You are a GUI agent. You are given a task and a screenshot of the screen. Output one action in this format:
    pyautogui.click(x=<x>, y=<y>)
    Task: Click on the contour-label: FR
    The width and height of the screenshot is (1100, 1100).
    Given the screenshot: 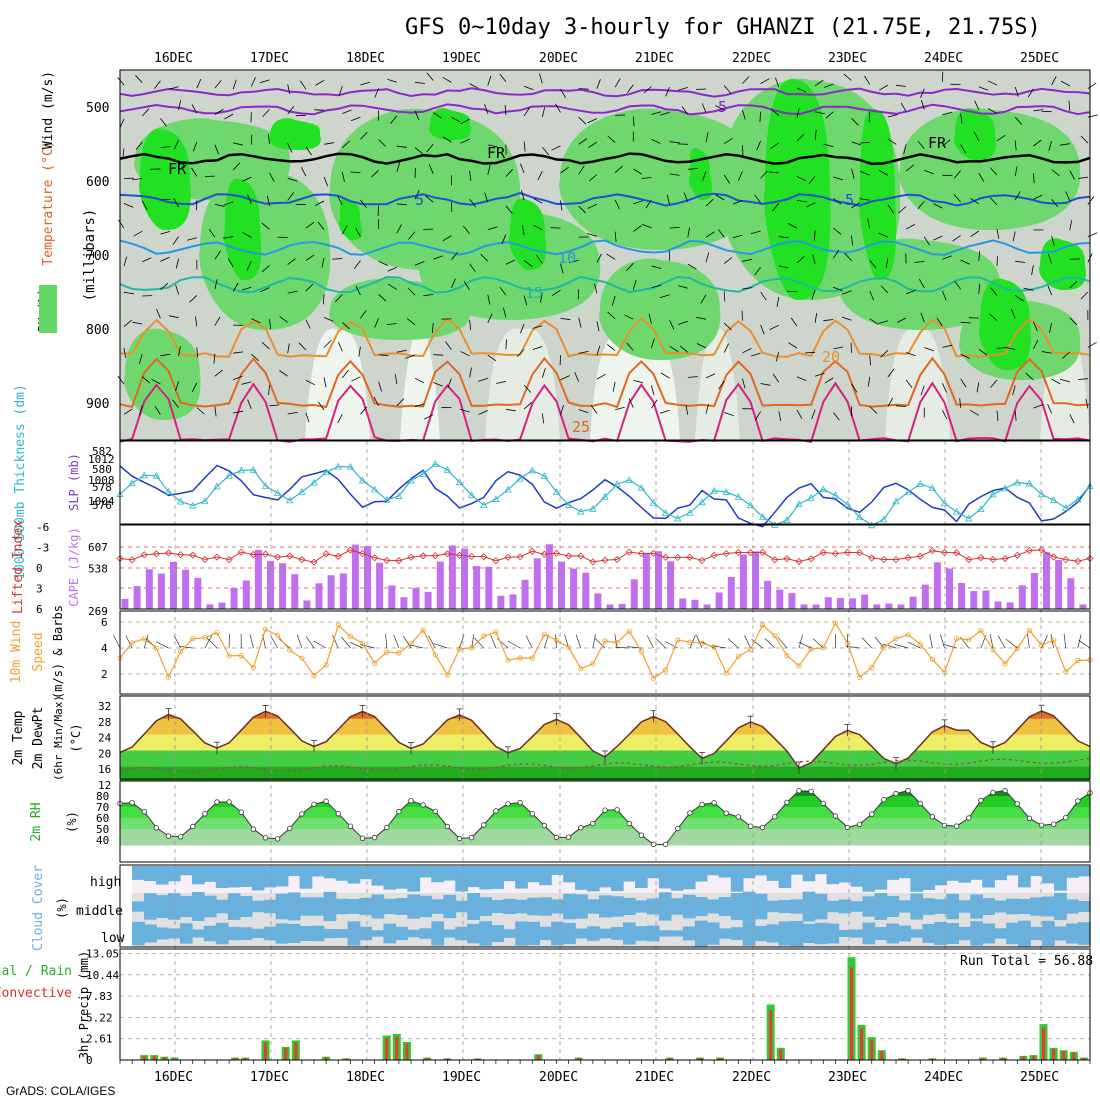 What is the action you would take?
    pyautogui.click(x=177, y=169)
    